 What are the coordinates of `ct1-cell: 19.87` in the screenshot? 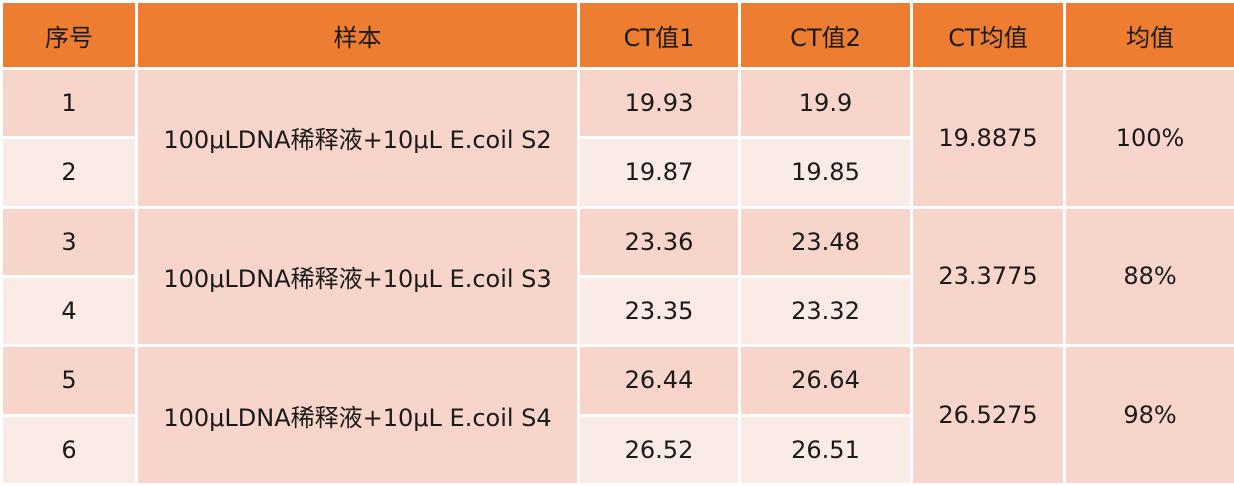 It's located at (659, 172).